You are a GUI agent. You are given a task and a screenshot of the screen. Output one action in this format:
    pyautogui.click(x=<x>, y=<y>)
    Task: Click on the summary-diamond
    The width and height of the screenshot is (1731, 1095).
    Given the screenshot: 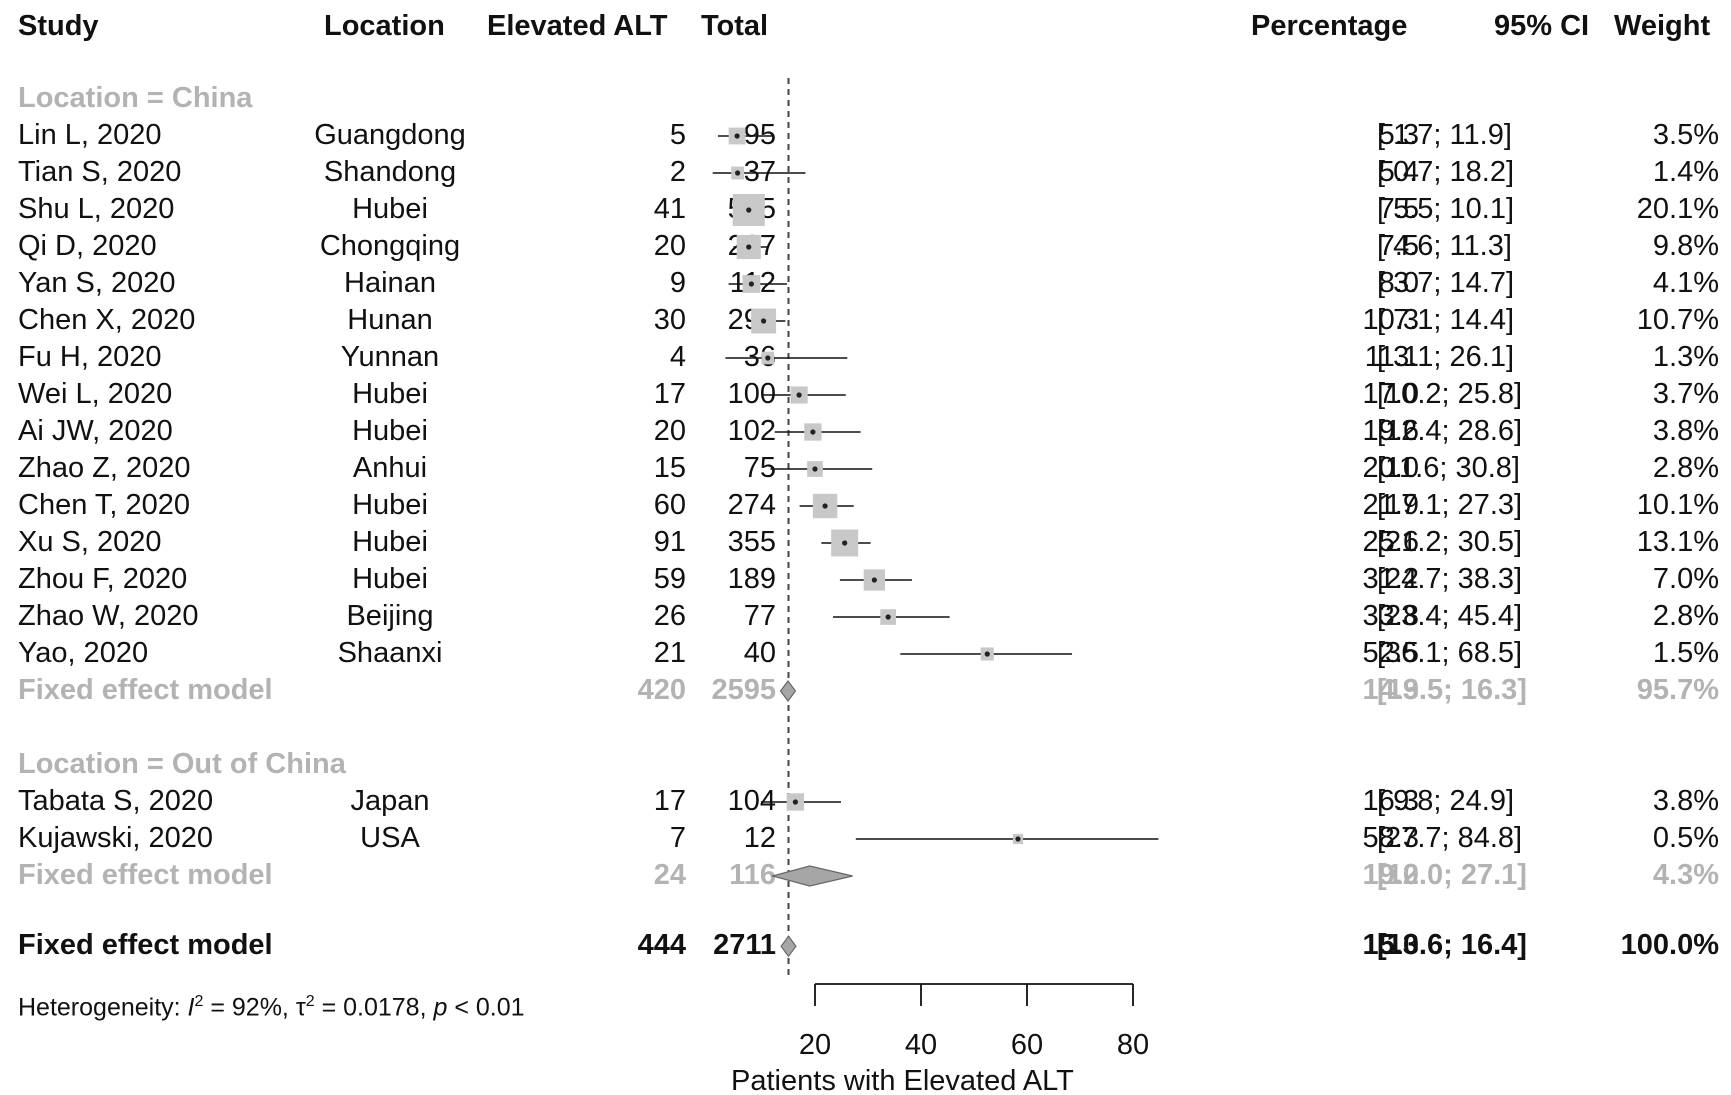 What is the action you would take?
    pyautogui.click(x=788, y=691)
    